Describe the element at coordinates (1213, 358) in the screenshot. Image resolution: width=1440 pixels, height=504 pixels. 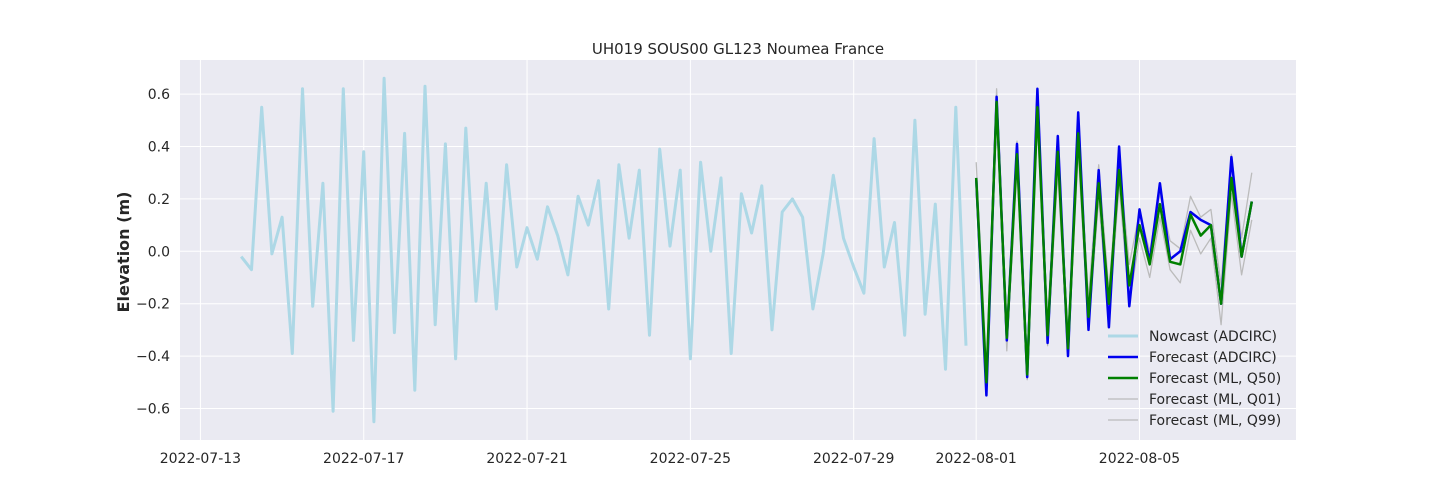
I see `legend-label: Forecast (ADCIRC)` at that location.